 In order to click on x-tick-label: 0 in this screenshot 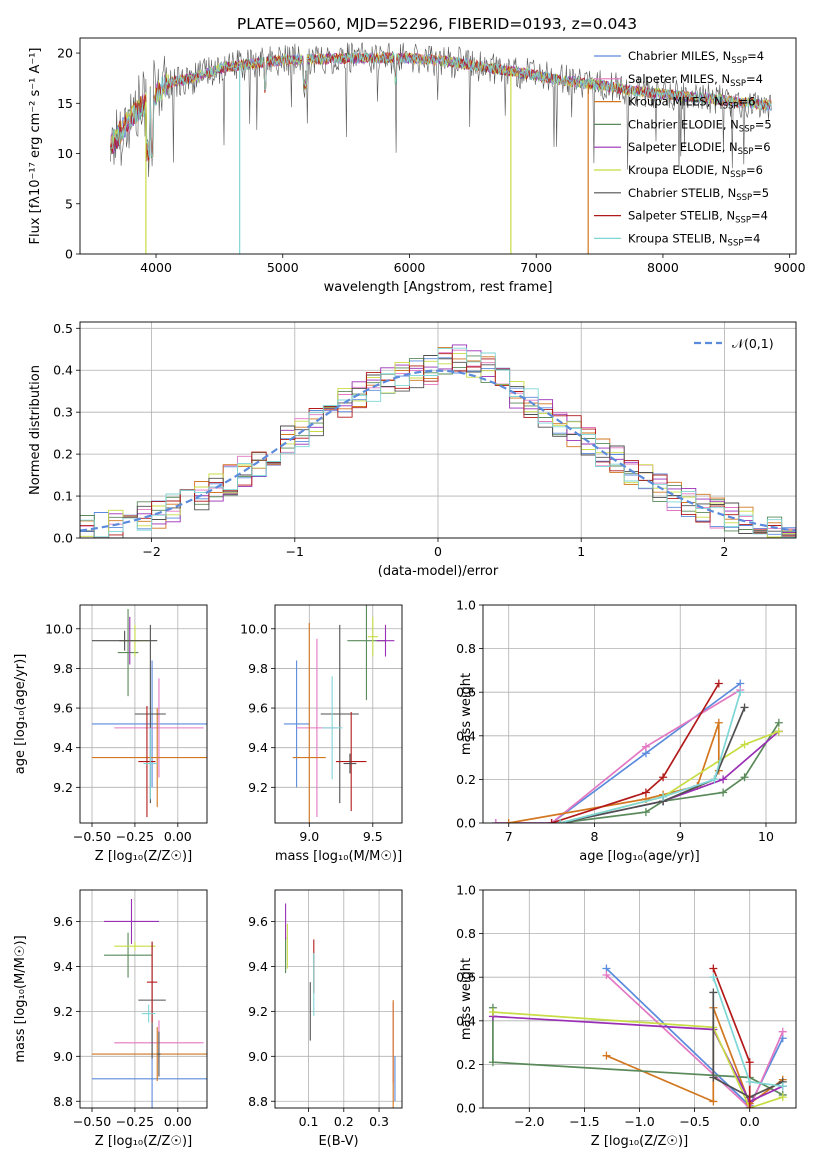, I will do `click(438, 551)`.